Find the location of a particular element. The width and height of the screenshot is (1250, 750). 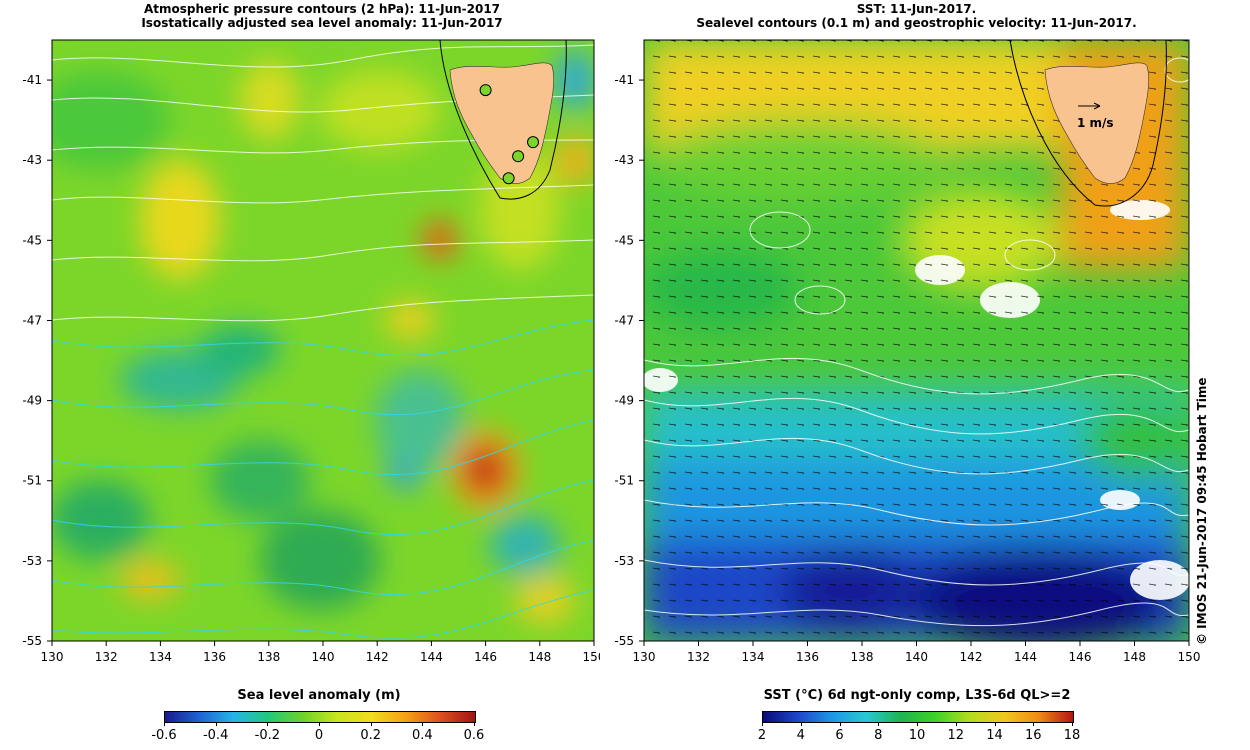

right-ytick-label: -45 is located at coordinates (624, 240).